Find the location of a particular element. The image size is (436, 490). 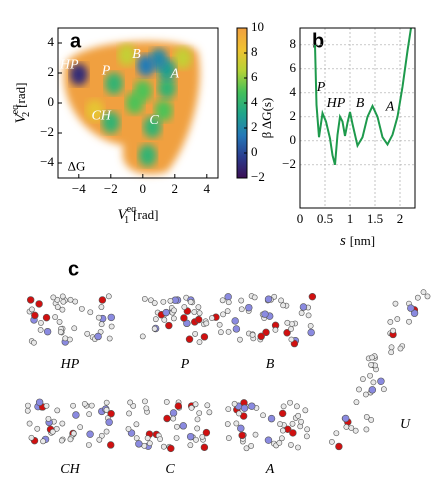

x-tick-label: 4 is located at coordinates (207, 188).